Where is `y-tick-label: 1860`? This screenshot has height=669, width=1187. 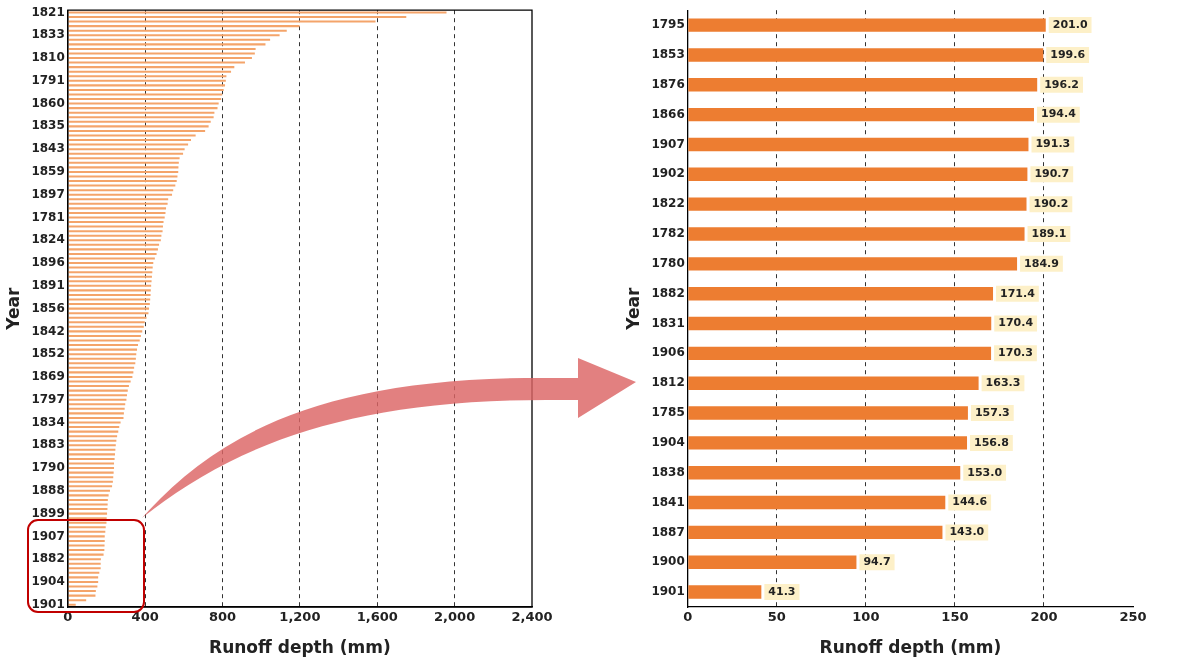 y-tick-label: 1860 is located at coordinates (48, 102).